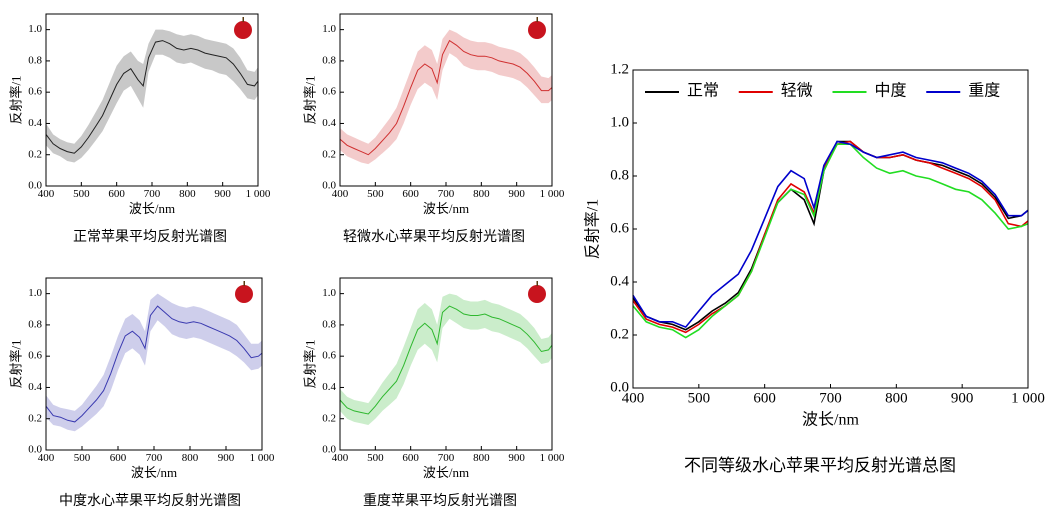 The image size is (1058, 517). Describe the element at coordinates (434, 237) in the screenshot. I see `caption: 轻微水心苹果平均反射光谱图` at that location.